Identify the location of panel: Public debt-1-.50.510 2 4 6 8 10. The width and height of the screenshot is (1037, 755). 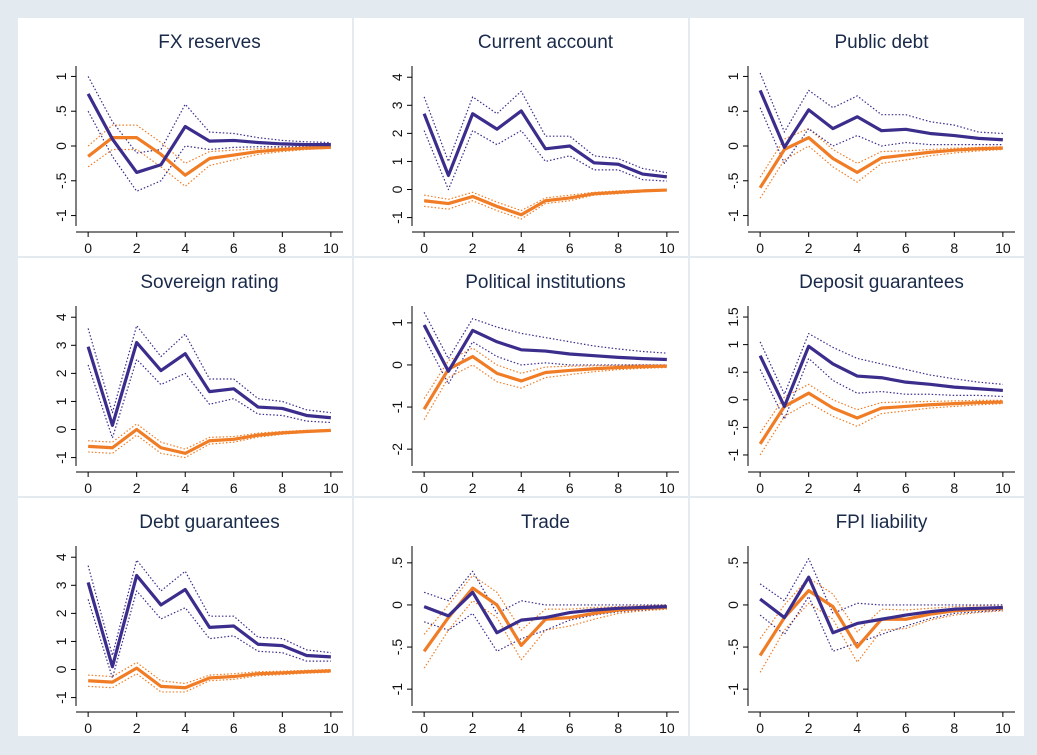
(857, 137).